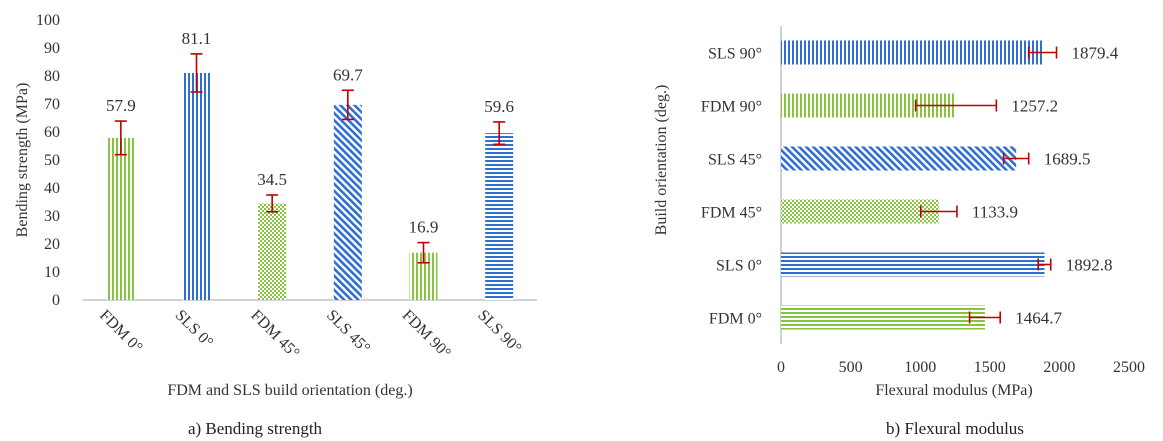 The width and height of the screenshot is (1163, 441). I want to click on x-tick-label: 500, so click(851, 367).